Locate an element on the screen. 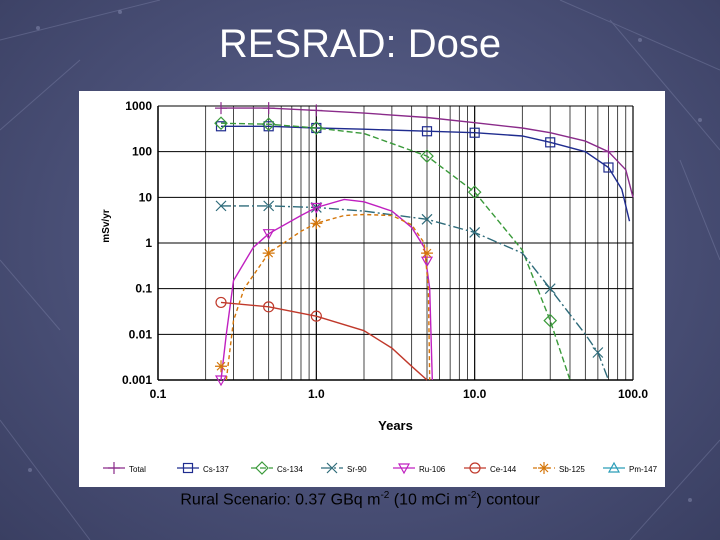 The image size is (720, 540). legend-label-pm-147: Pm-147 is located at coordinates (643, 469).